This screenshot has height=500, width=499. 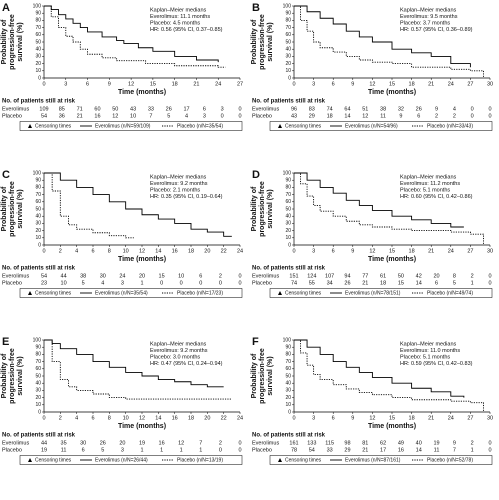 What do you see at coordinates (175, 23) in the screenshot?
I see `annotation: Placebo: 4.5 months` at bounding box center [175, 23].